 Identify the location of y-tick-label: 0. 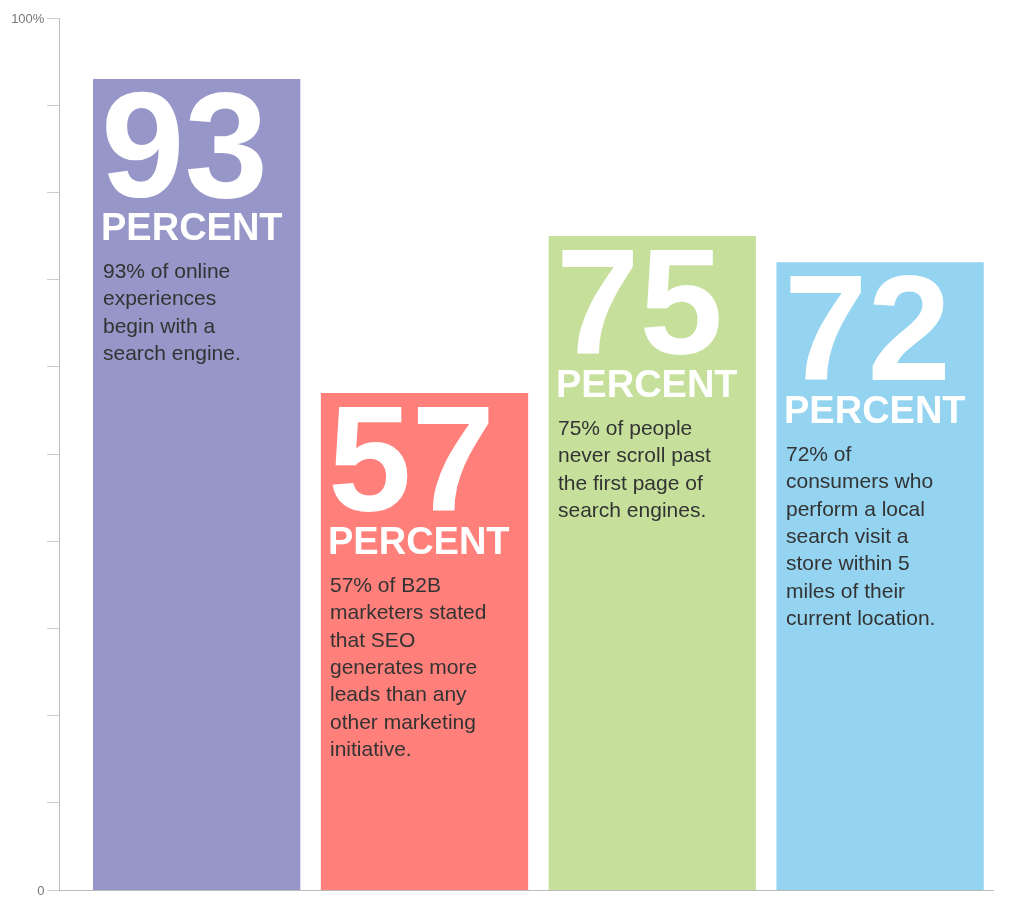
(41, 890).